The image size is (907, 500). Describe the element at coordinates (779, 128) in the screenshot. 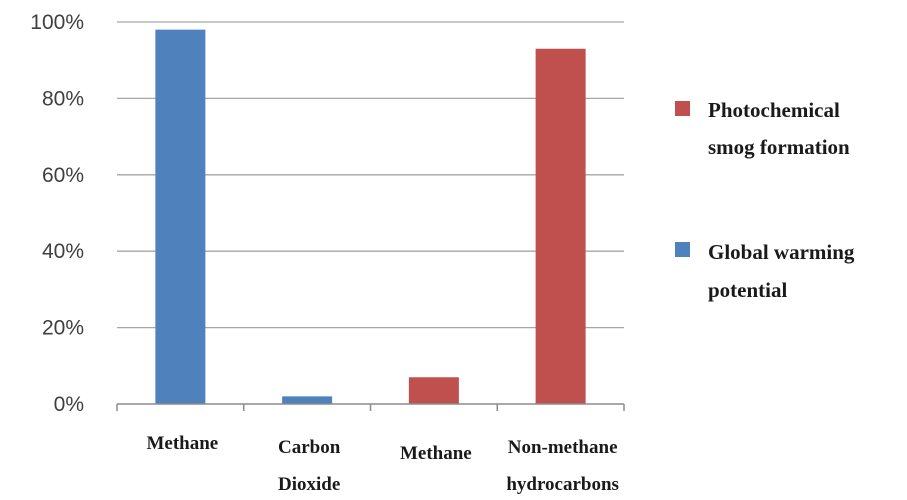

I see `legend-label: Photochemical smog formation` at that location.